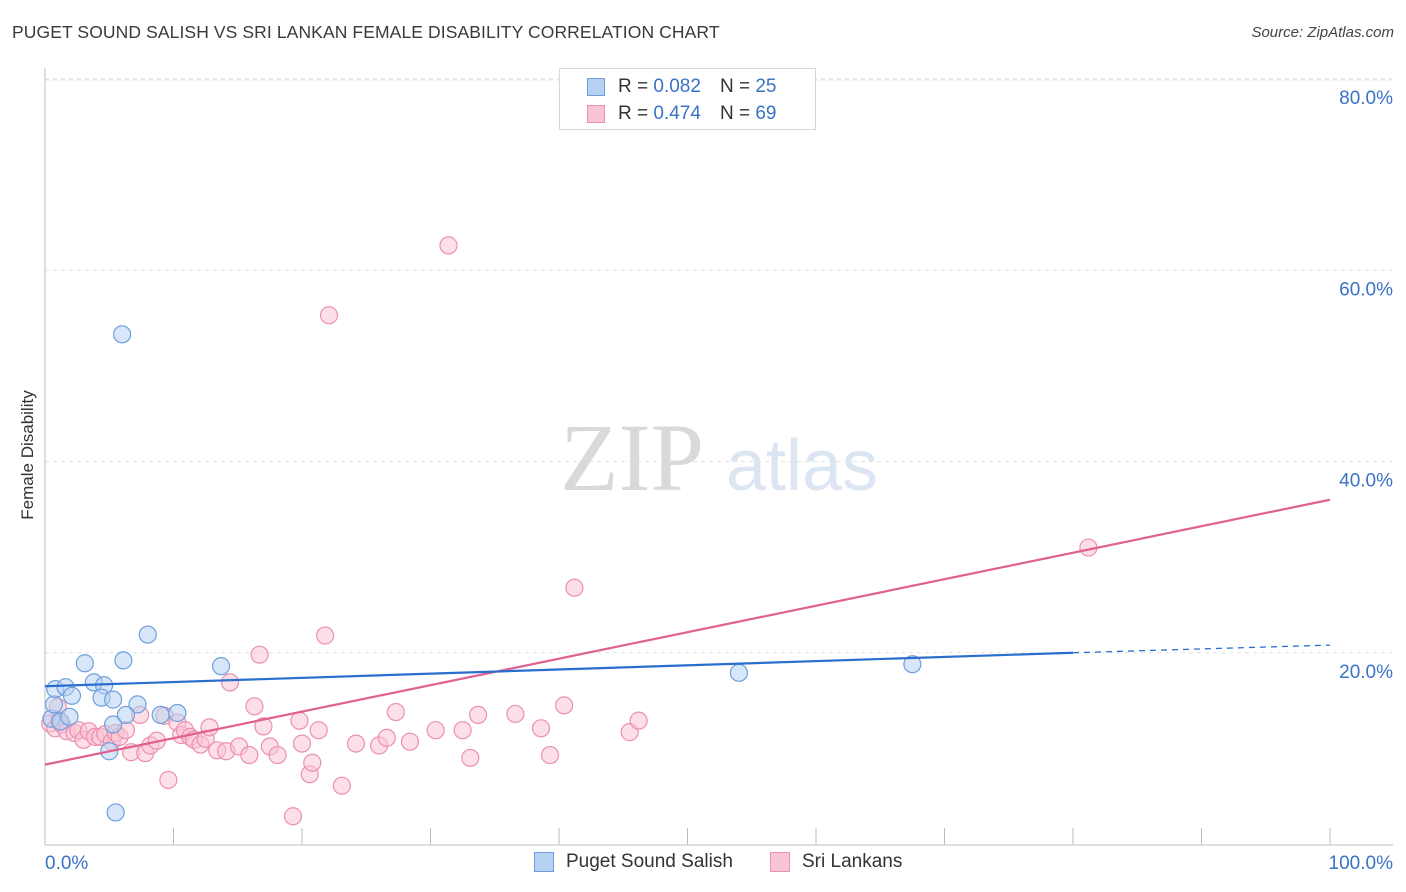 The image size is (1406, 892). What do you see at coordinates (559, 669) in the screenshot?
I see `puget-trend-line` at bounding box center [559, 669].